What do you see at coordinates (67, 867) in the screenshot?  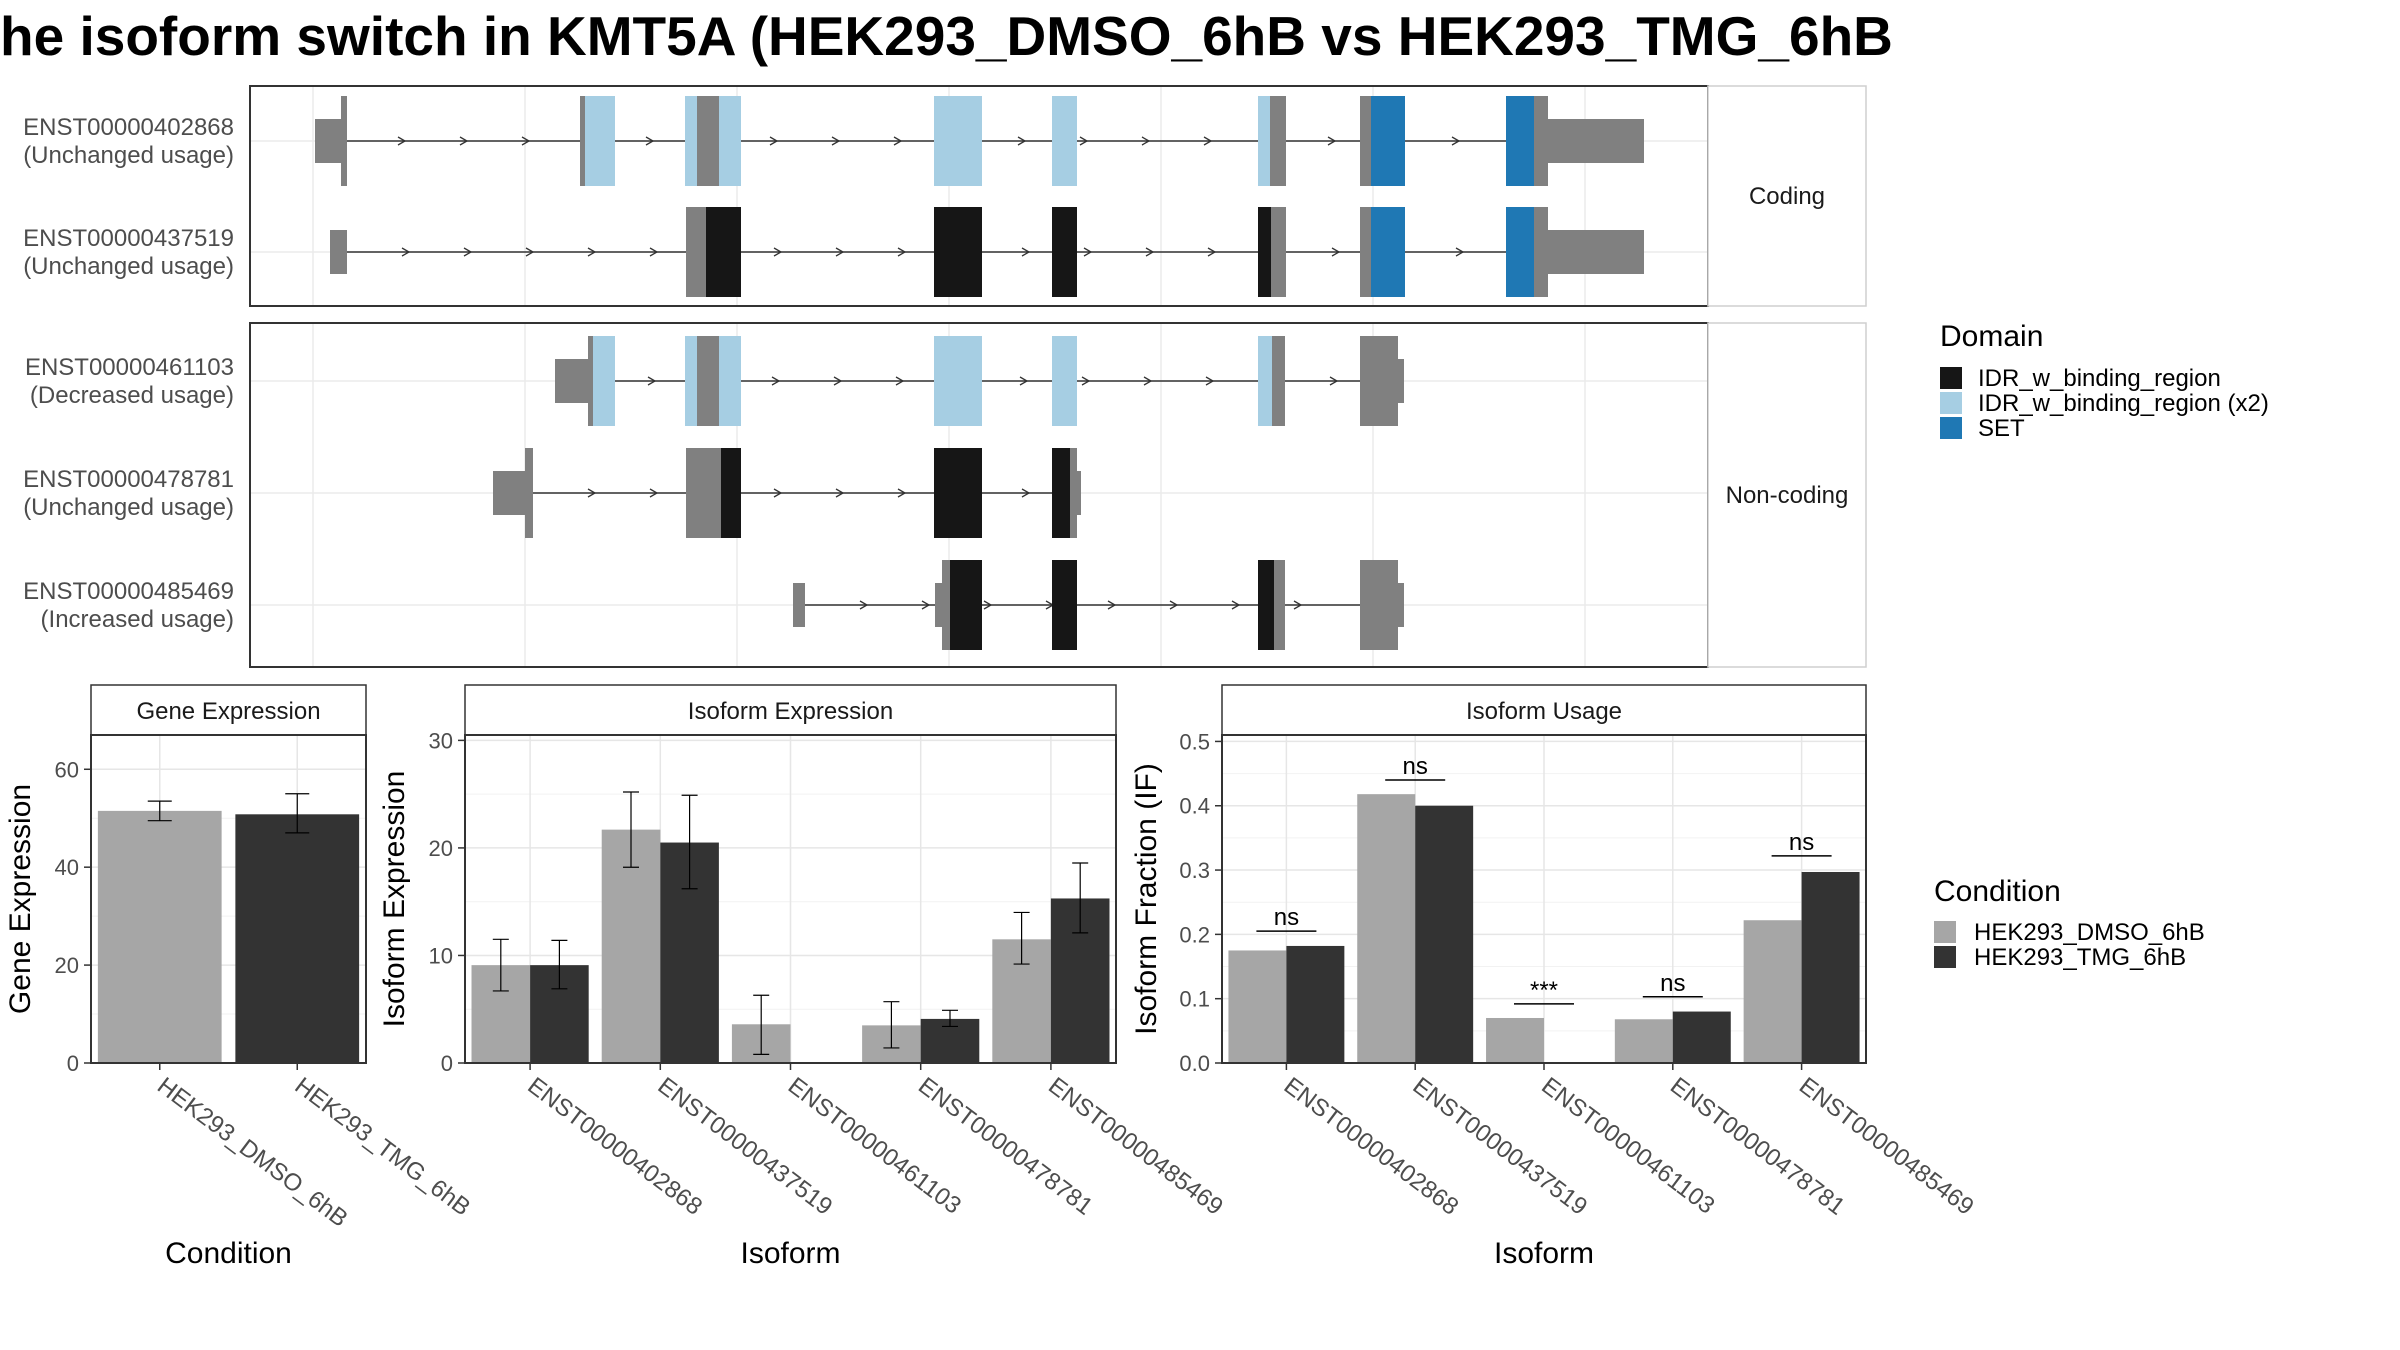 I see `y-tick-label: 40` at bounding box center [67, 867].